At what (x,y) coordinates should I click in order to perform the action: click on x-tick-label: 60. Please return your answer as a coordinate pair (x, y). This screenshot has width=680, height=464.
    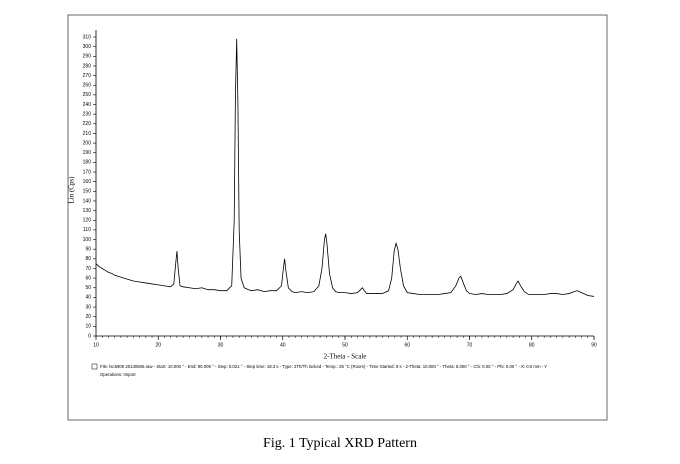
    Looking at the image, I should click on (407, 345).